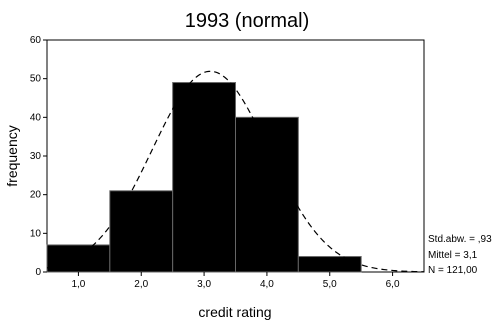 The height and width of the screenshot is (331, 496). What do you see at coordinates (235, 281) in the screenshot?
I see `x-ticks-layer: 1,0 2,0 3,0 4,0 5,0 6,0` at bounding box center [235, 281].